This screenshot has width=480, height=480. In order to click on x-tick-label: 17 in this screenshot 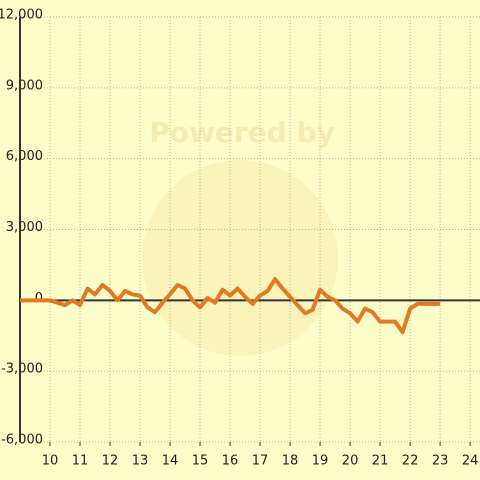, I will do `click(260, 461)`.